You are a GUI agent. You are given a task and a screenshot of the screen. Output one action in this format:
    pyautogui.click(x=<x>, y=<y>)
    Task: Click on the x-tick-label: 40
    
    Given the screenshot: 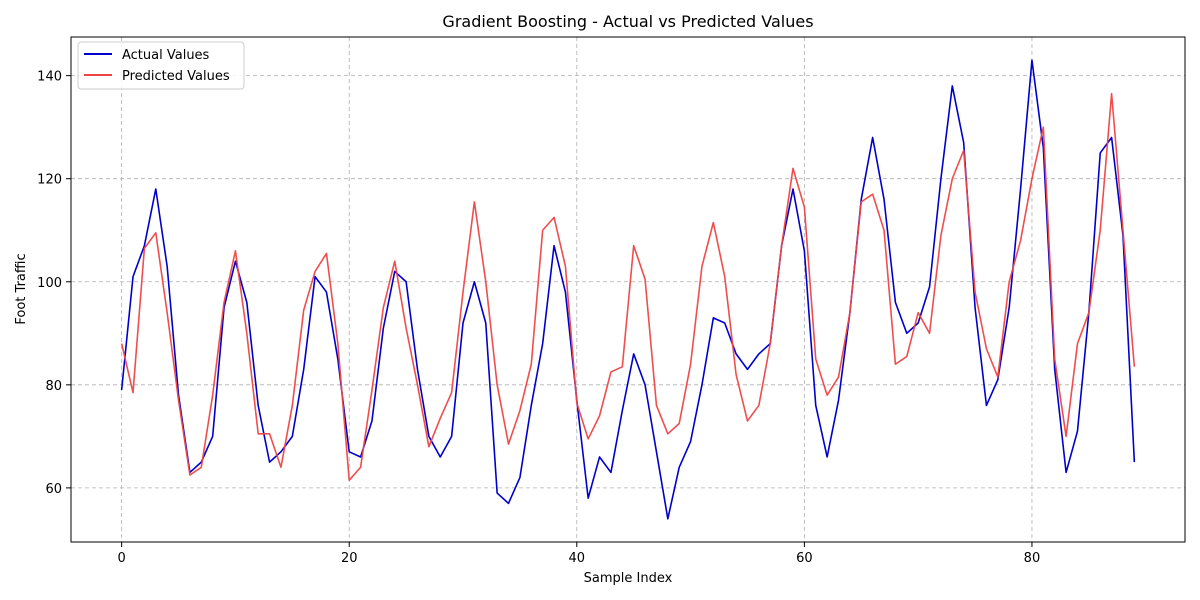 What is the action you would take?
    pyautogui.click(x=577, y=558)
    